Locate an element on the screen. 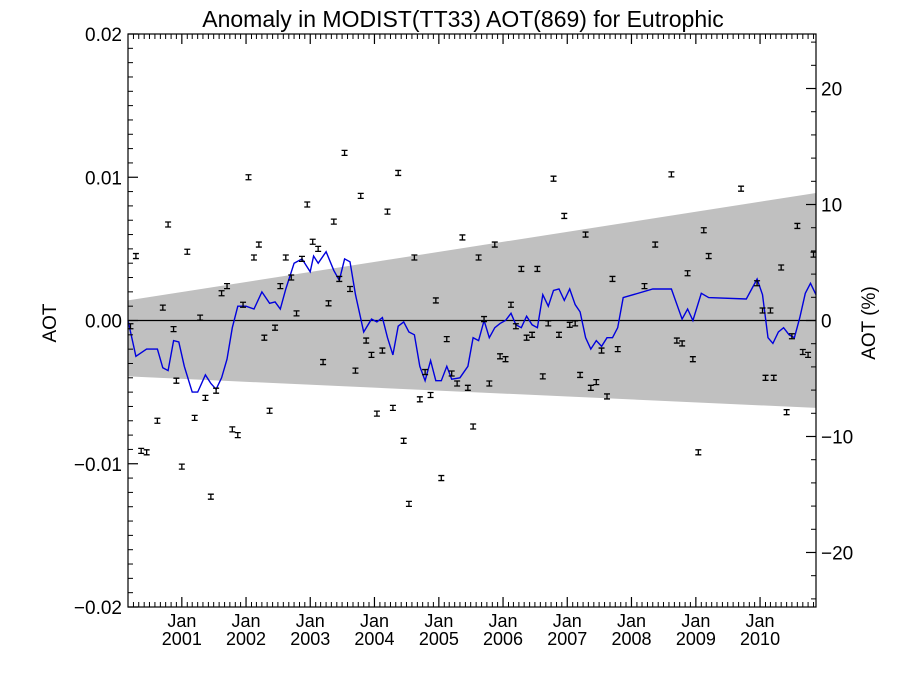 The image size is (900, 675). x-tick-year-0: 2001 is located at coordinates (182, 639).